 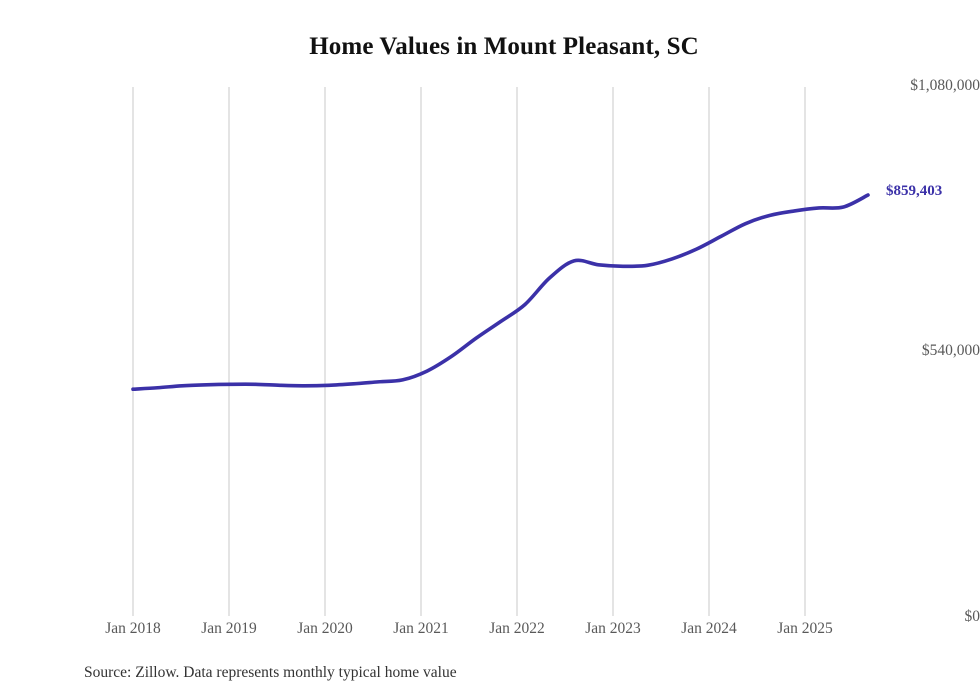 I want to click on x-axis-tick-label-jan-2020: Jan 2020, so click(x=325, y=628).